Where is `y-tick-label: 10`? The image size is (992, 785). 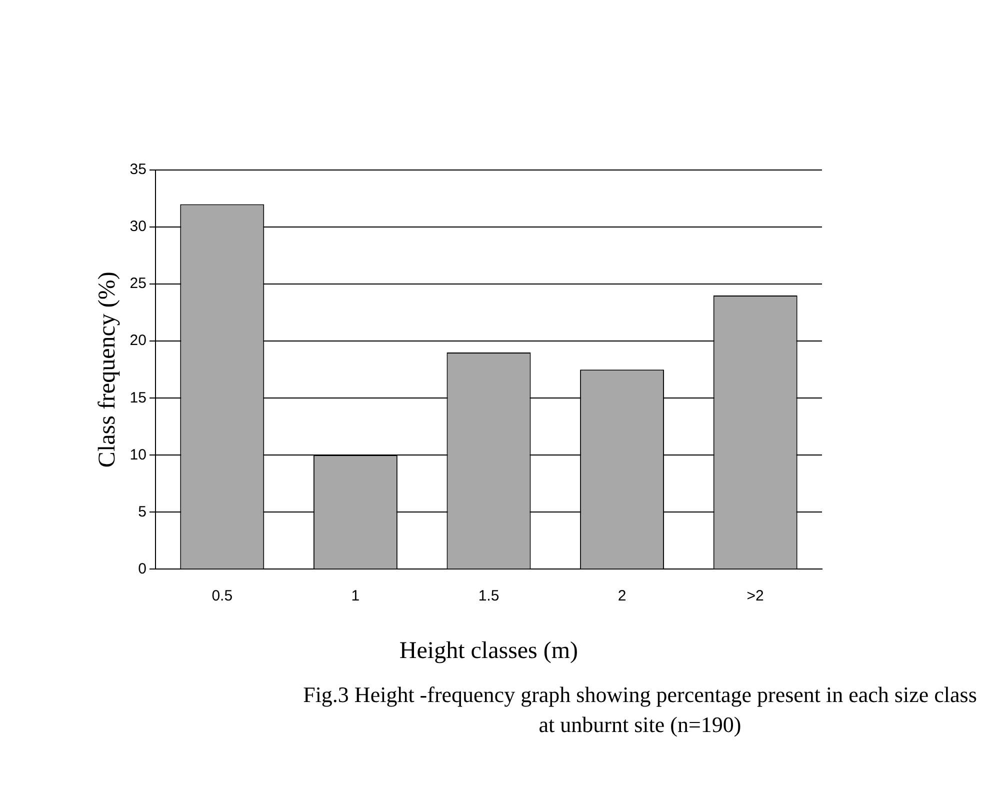 y-tick-label: 10 is located at coordinates (138, 455).